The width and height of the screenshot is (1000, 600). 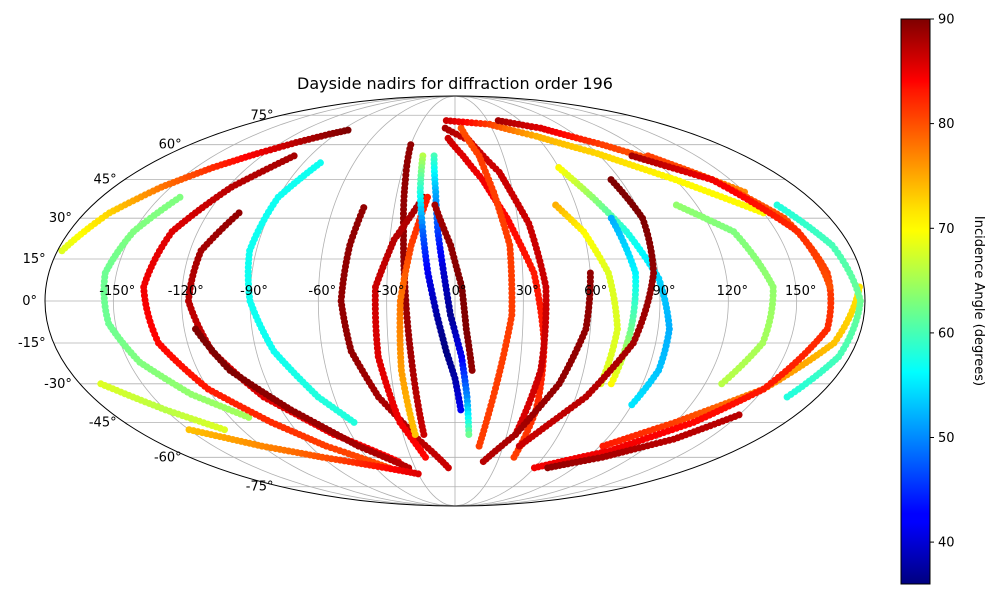 I want to click on colorbar-label: Incidence Angle (degrees), so click(x=978, y=301).